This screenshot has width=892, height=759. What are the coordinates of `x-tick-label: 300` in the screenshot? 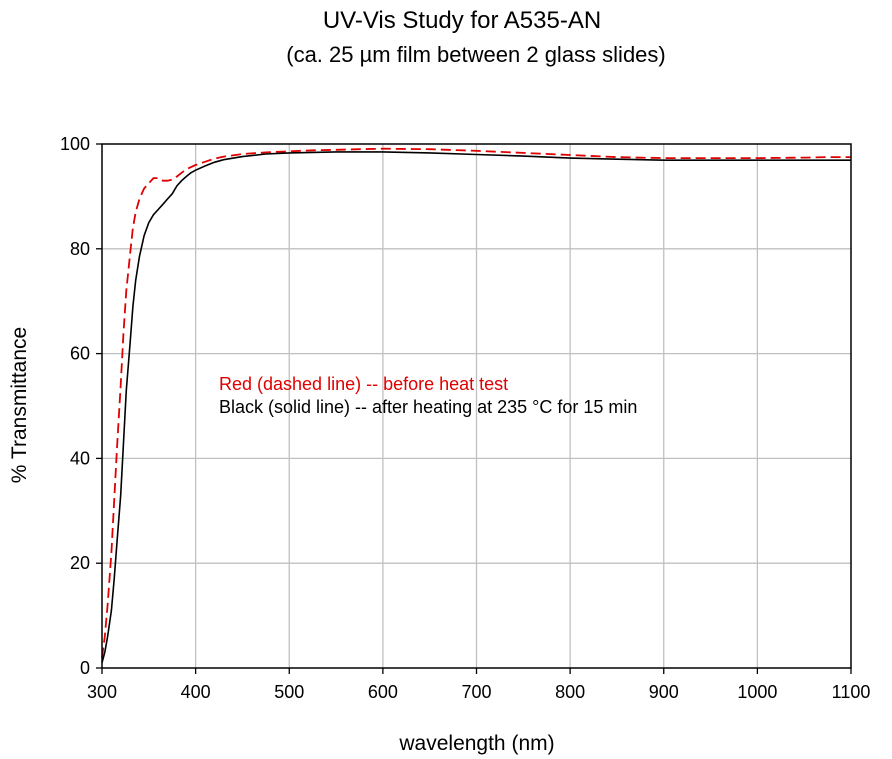 It's located at (102, 692).